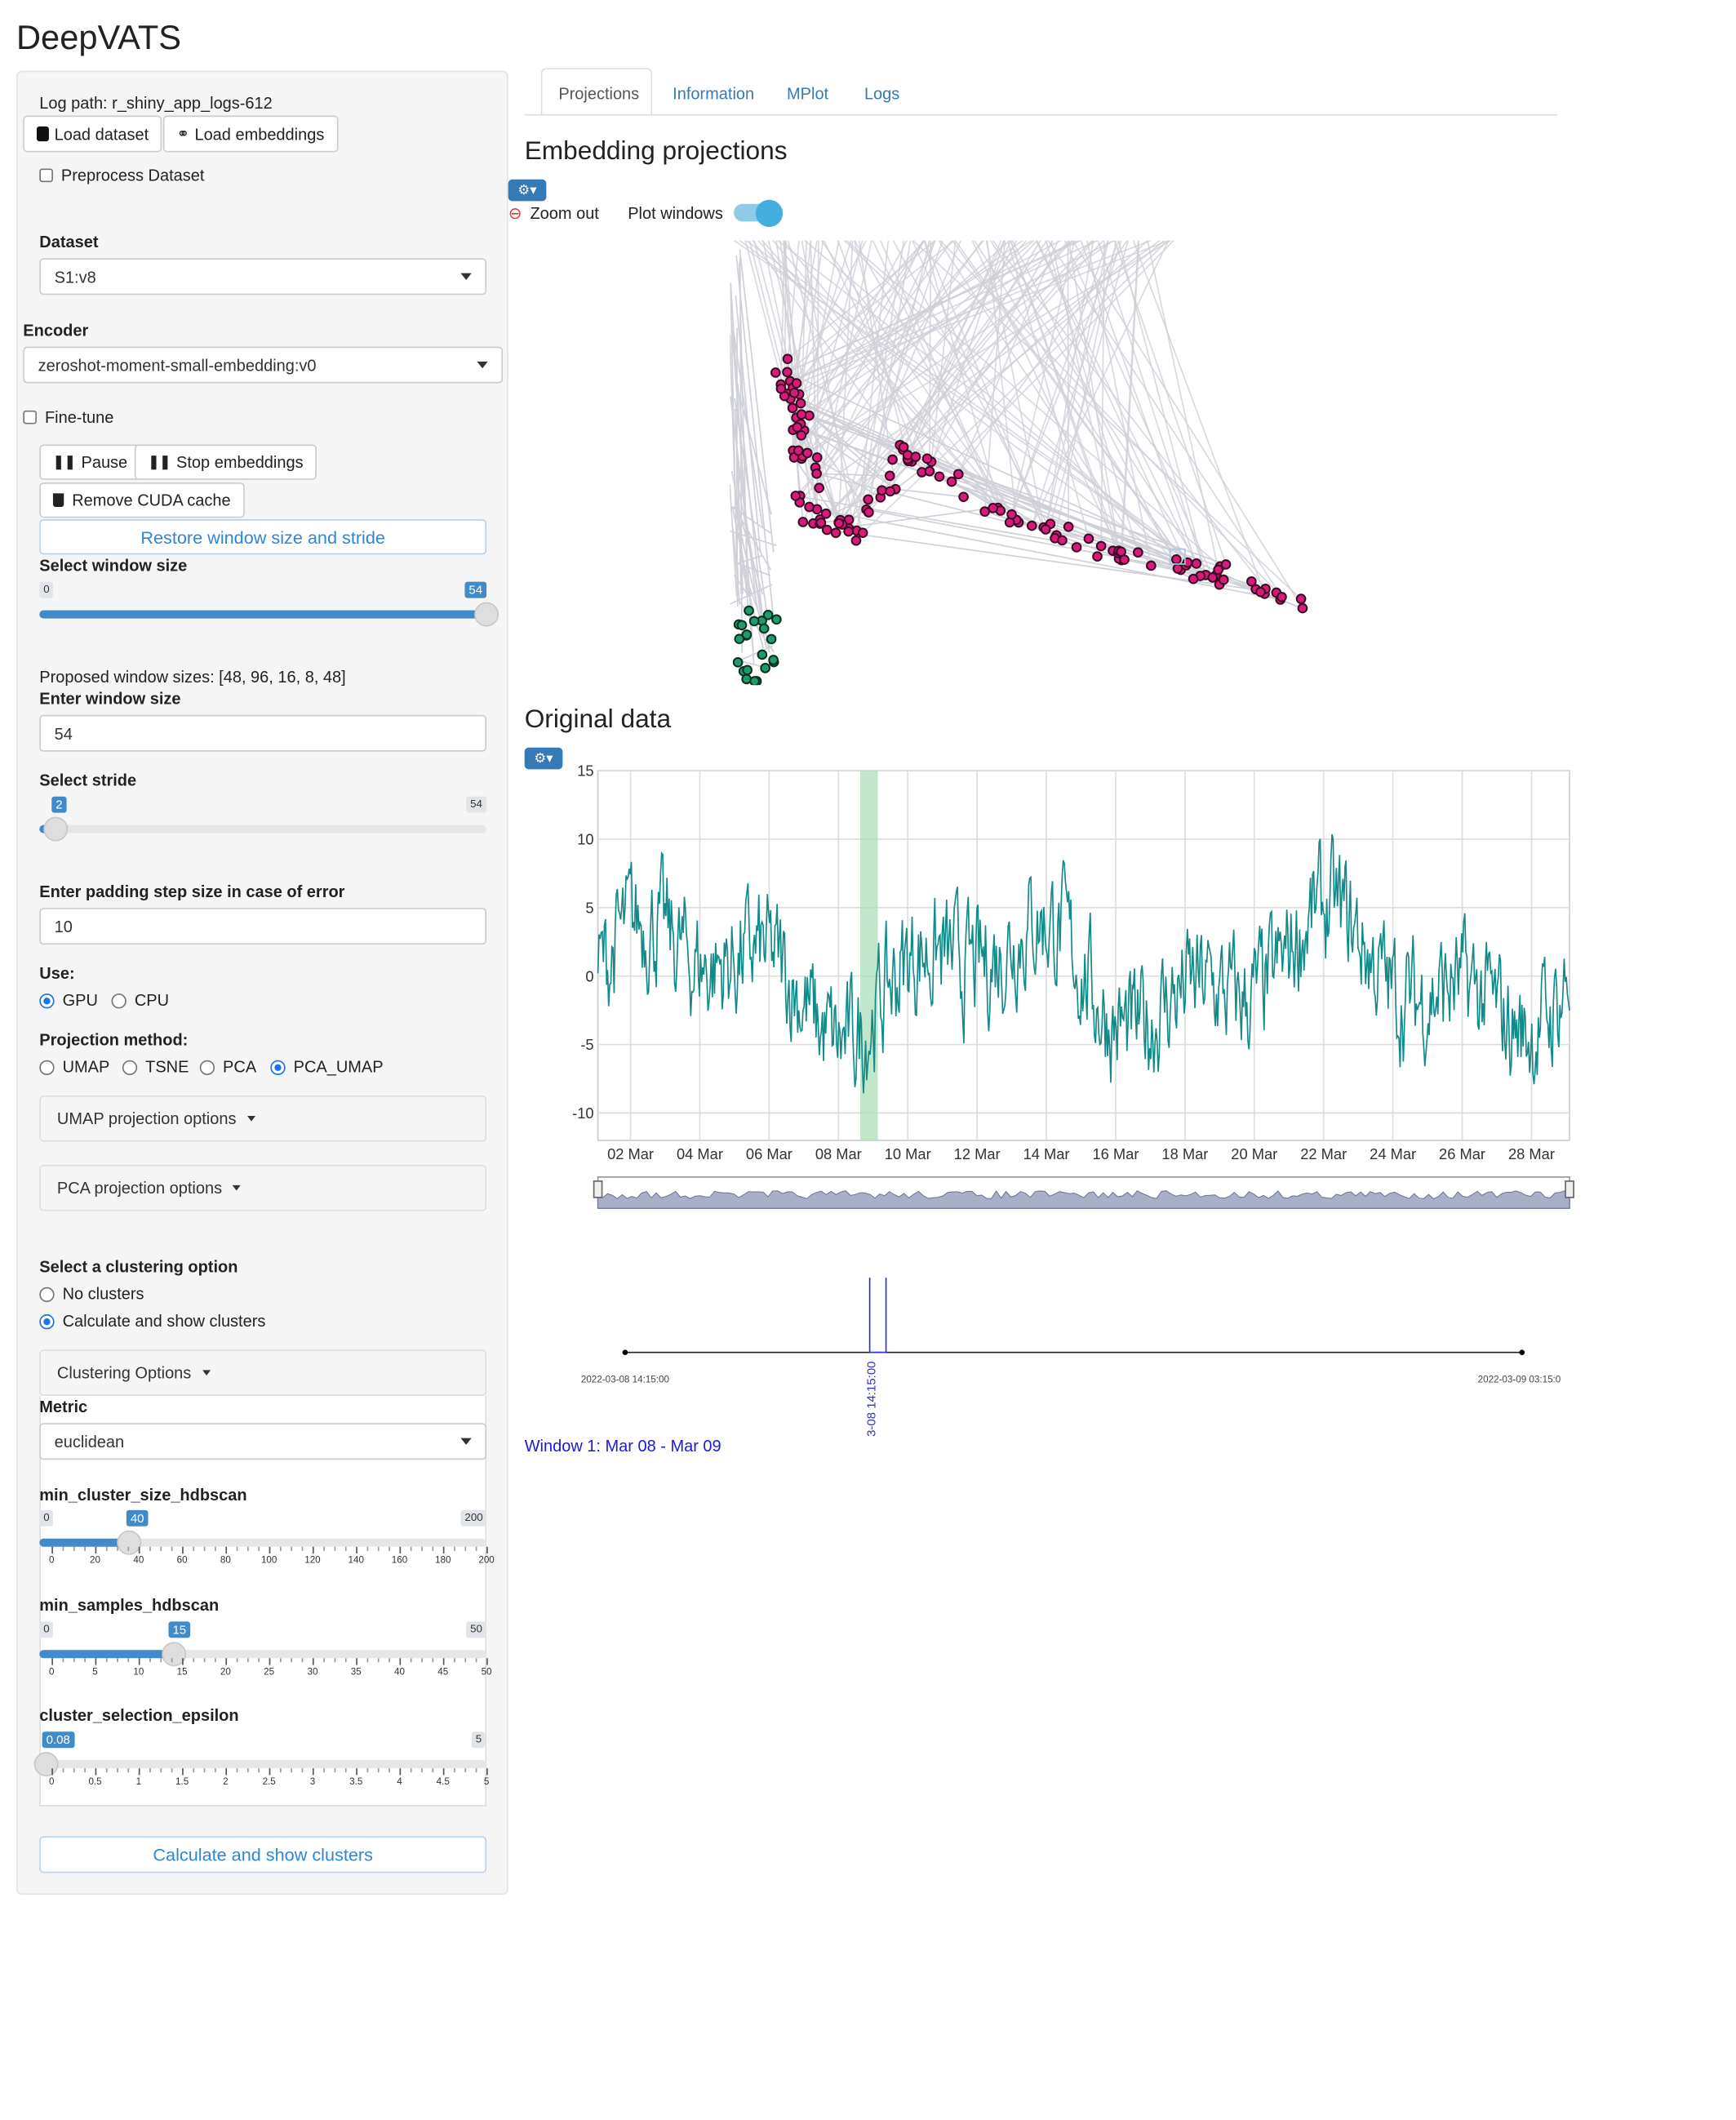  Describe the element at coordinates (68, 1001) in the screenshot. I see `use-gpu-radio: GPU` at that location.